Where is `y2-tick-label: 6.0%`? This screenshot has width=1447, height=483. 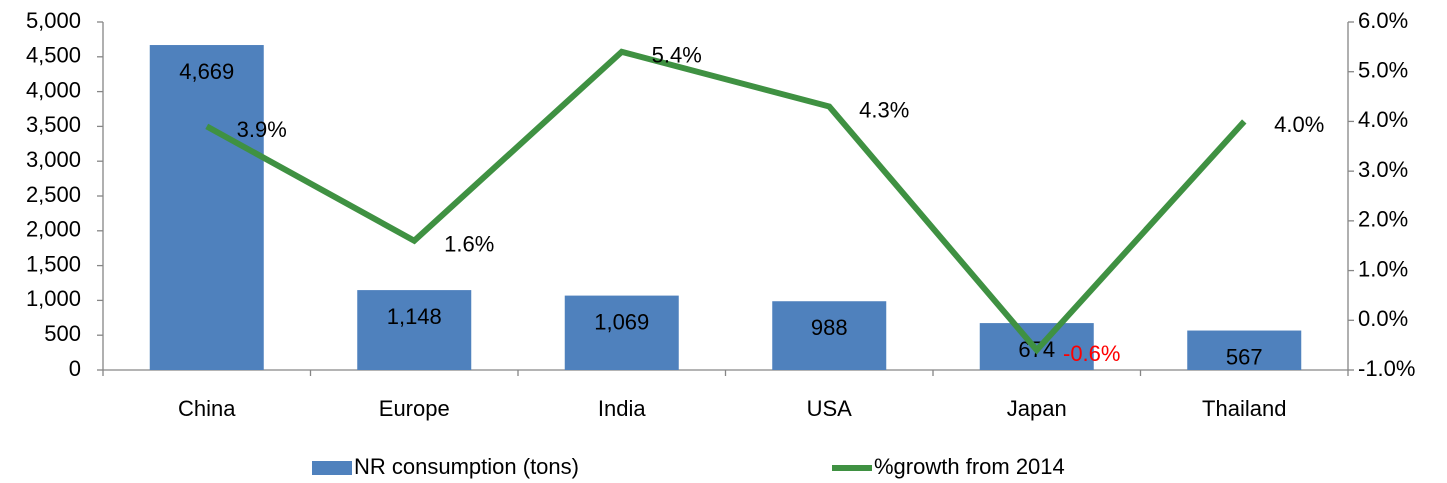 y2-tick-label: 6.0% is located at coordinates (1383, 20).